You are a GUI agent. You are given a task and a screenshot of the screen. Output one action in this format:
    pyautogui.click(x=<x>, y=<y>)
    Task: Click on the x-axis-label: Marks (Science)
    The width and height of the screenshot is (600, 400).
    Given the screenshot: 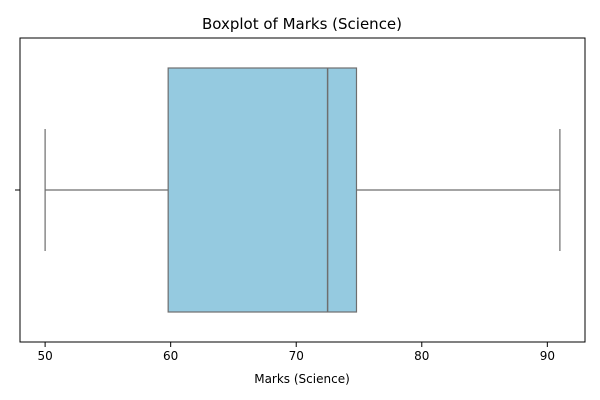 What is the action you would take?
    pyautogui.click(x=302, y=379)
    